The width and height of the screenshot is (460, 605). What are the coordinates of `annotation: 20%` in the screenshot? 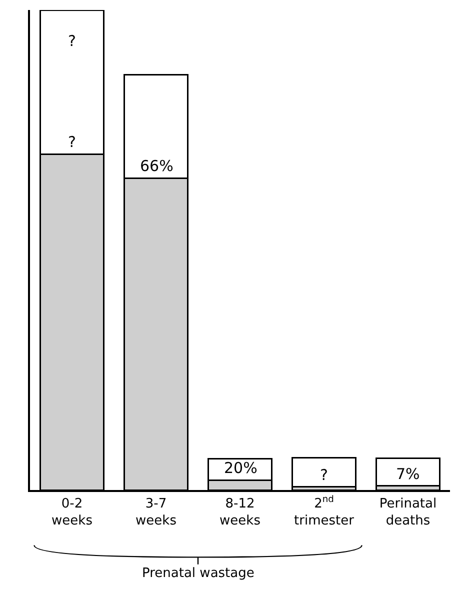 It's located at (241, 468).